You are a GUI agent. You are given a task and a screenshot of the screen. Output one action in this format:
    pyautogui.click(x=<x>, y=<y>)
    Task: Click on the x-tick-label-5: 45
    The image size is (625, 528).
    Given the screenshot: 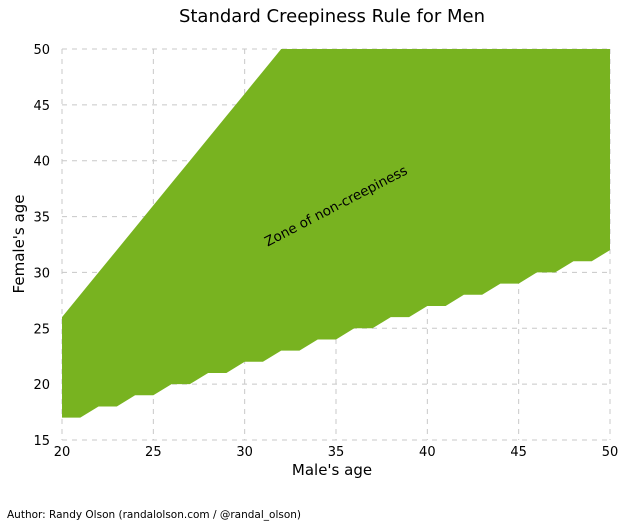 What is the action you would take?
    pyautogui.click(x=518, y=452)
    